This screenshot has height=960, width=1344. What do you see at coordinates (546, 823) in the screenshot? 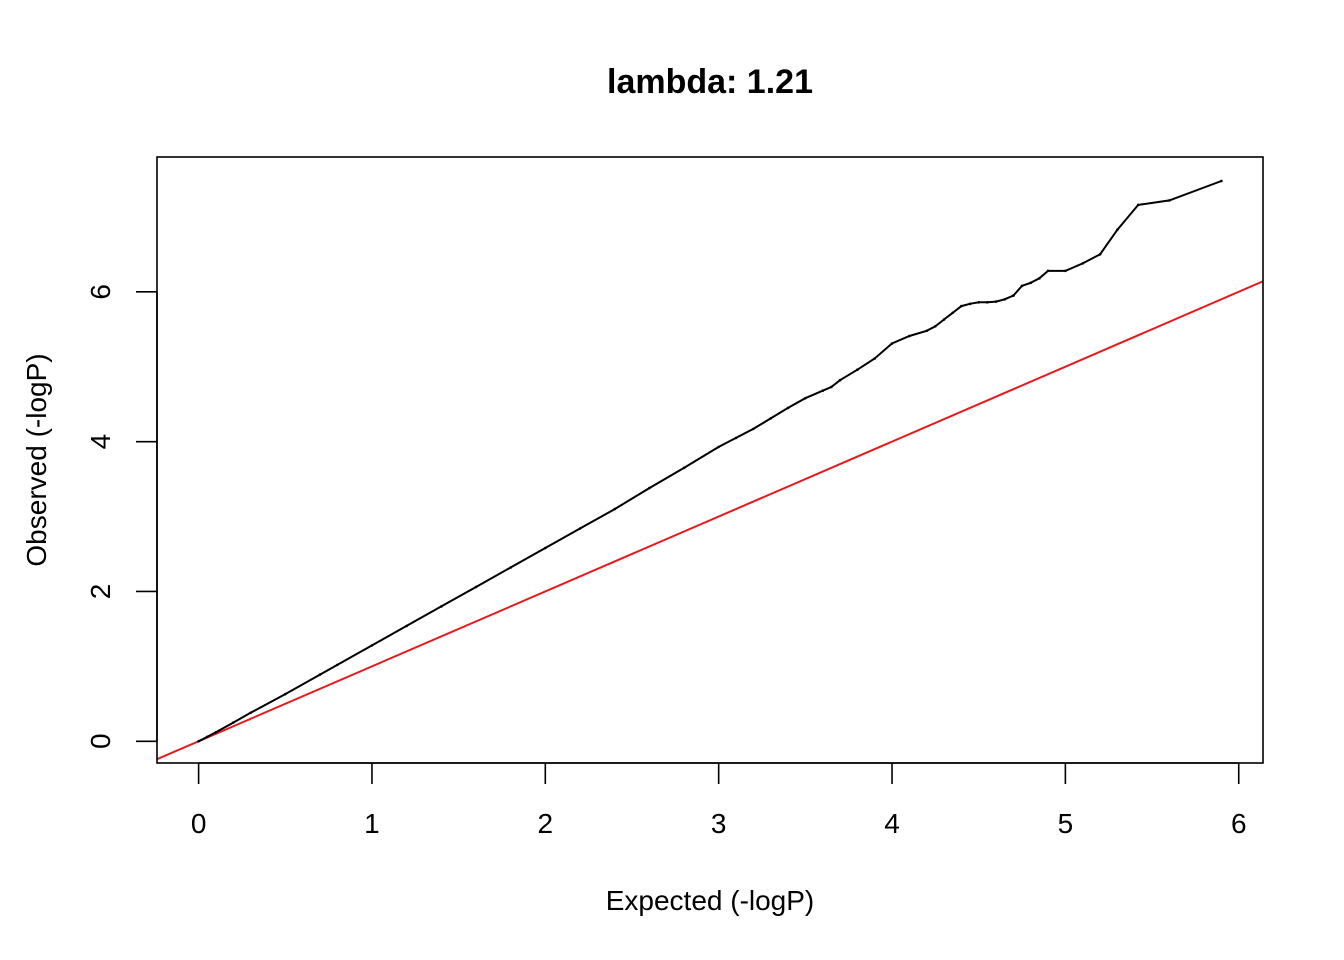
I see `x-tick-label: 2` at bounding box center [546, 823].